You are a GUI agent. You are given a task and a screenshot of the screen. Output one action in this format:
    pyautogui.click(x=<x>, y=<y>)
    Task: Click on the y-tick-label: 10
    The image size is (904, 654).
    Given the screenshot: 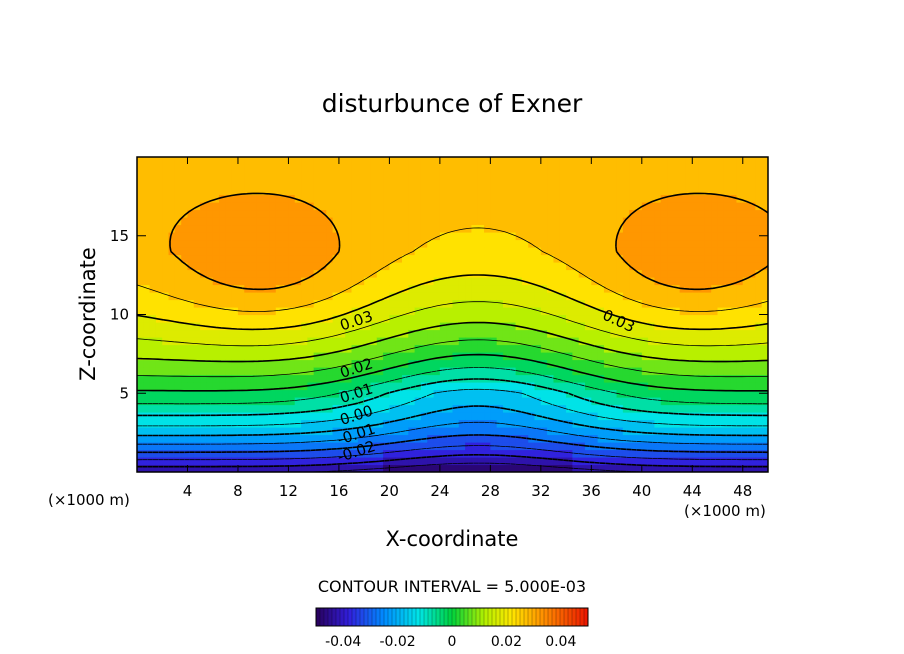 What is the action you would take?
    pyautogui.click(x=119, y=315)
    